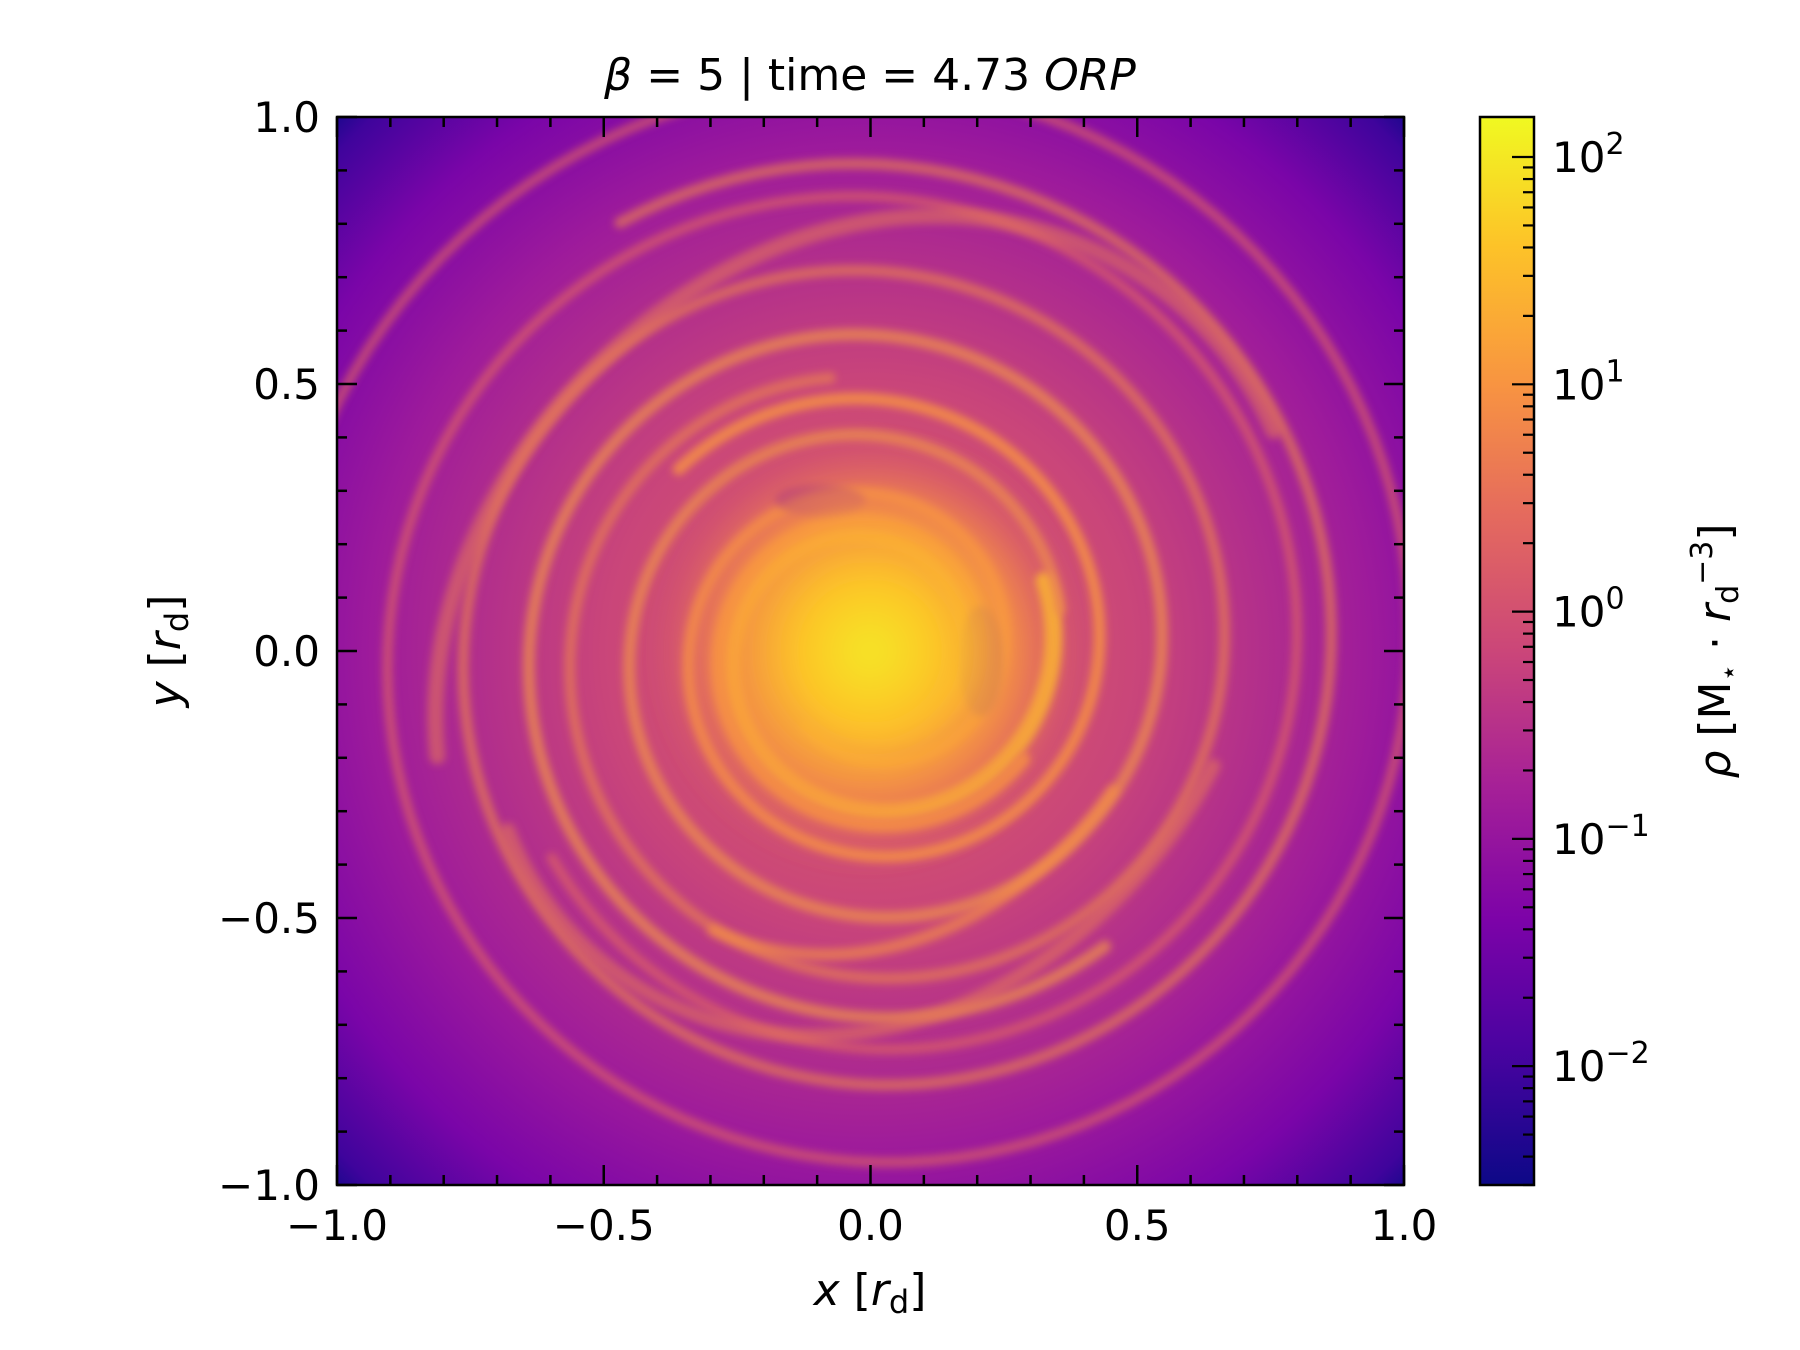 This screenshot has width=1800, height=1350. Describe the element at coordinates (869, 75) in the screenshot. I see `plot-title: β = 5 | time = 4.73 ORP` at that location.